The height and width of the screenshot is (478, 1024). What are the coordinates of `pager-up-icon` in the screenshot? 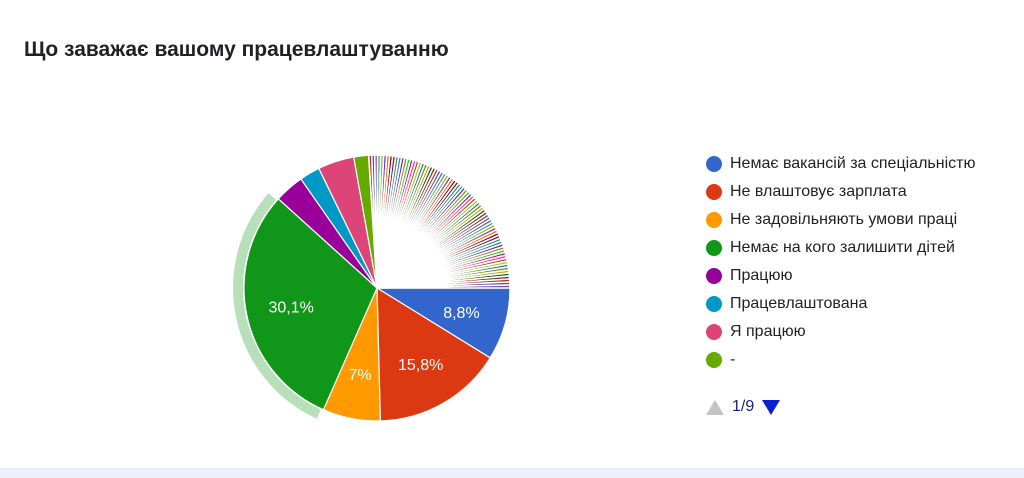 It's located at (715, 407).